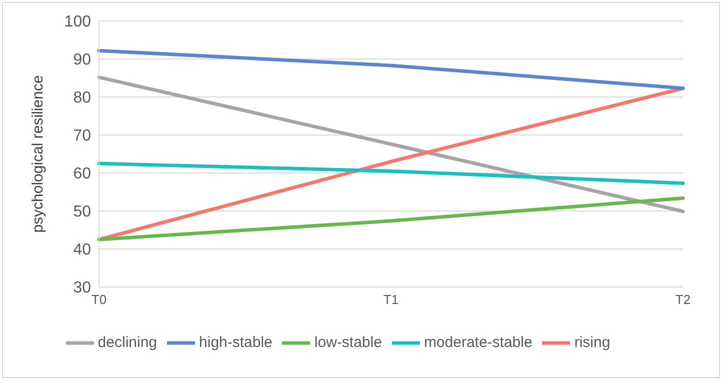 The height and width of the screenshot is (383, 724). Describe the element at coordinates (82, 250) in the screenshot. I see `y-tick-label: 40` at that location.